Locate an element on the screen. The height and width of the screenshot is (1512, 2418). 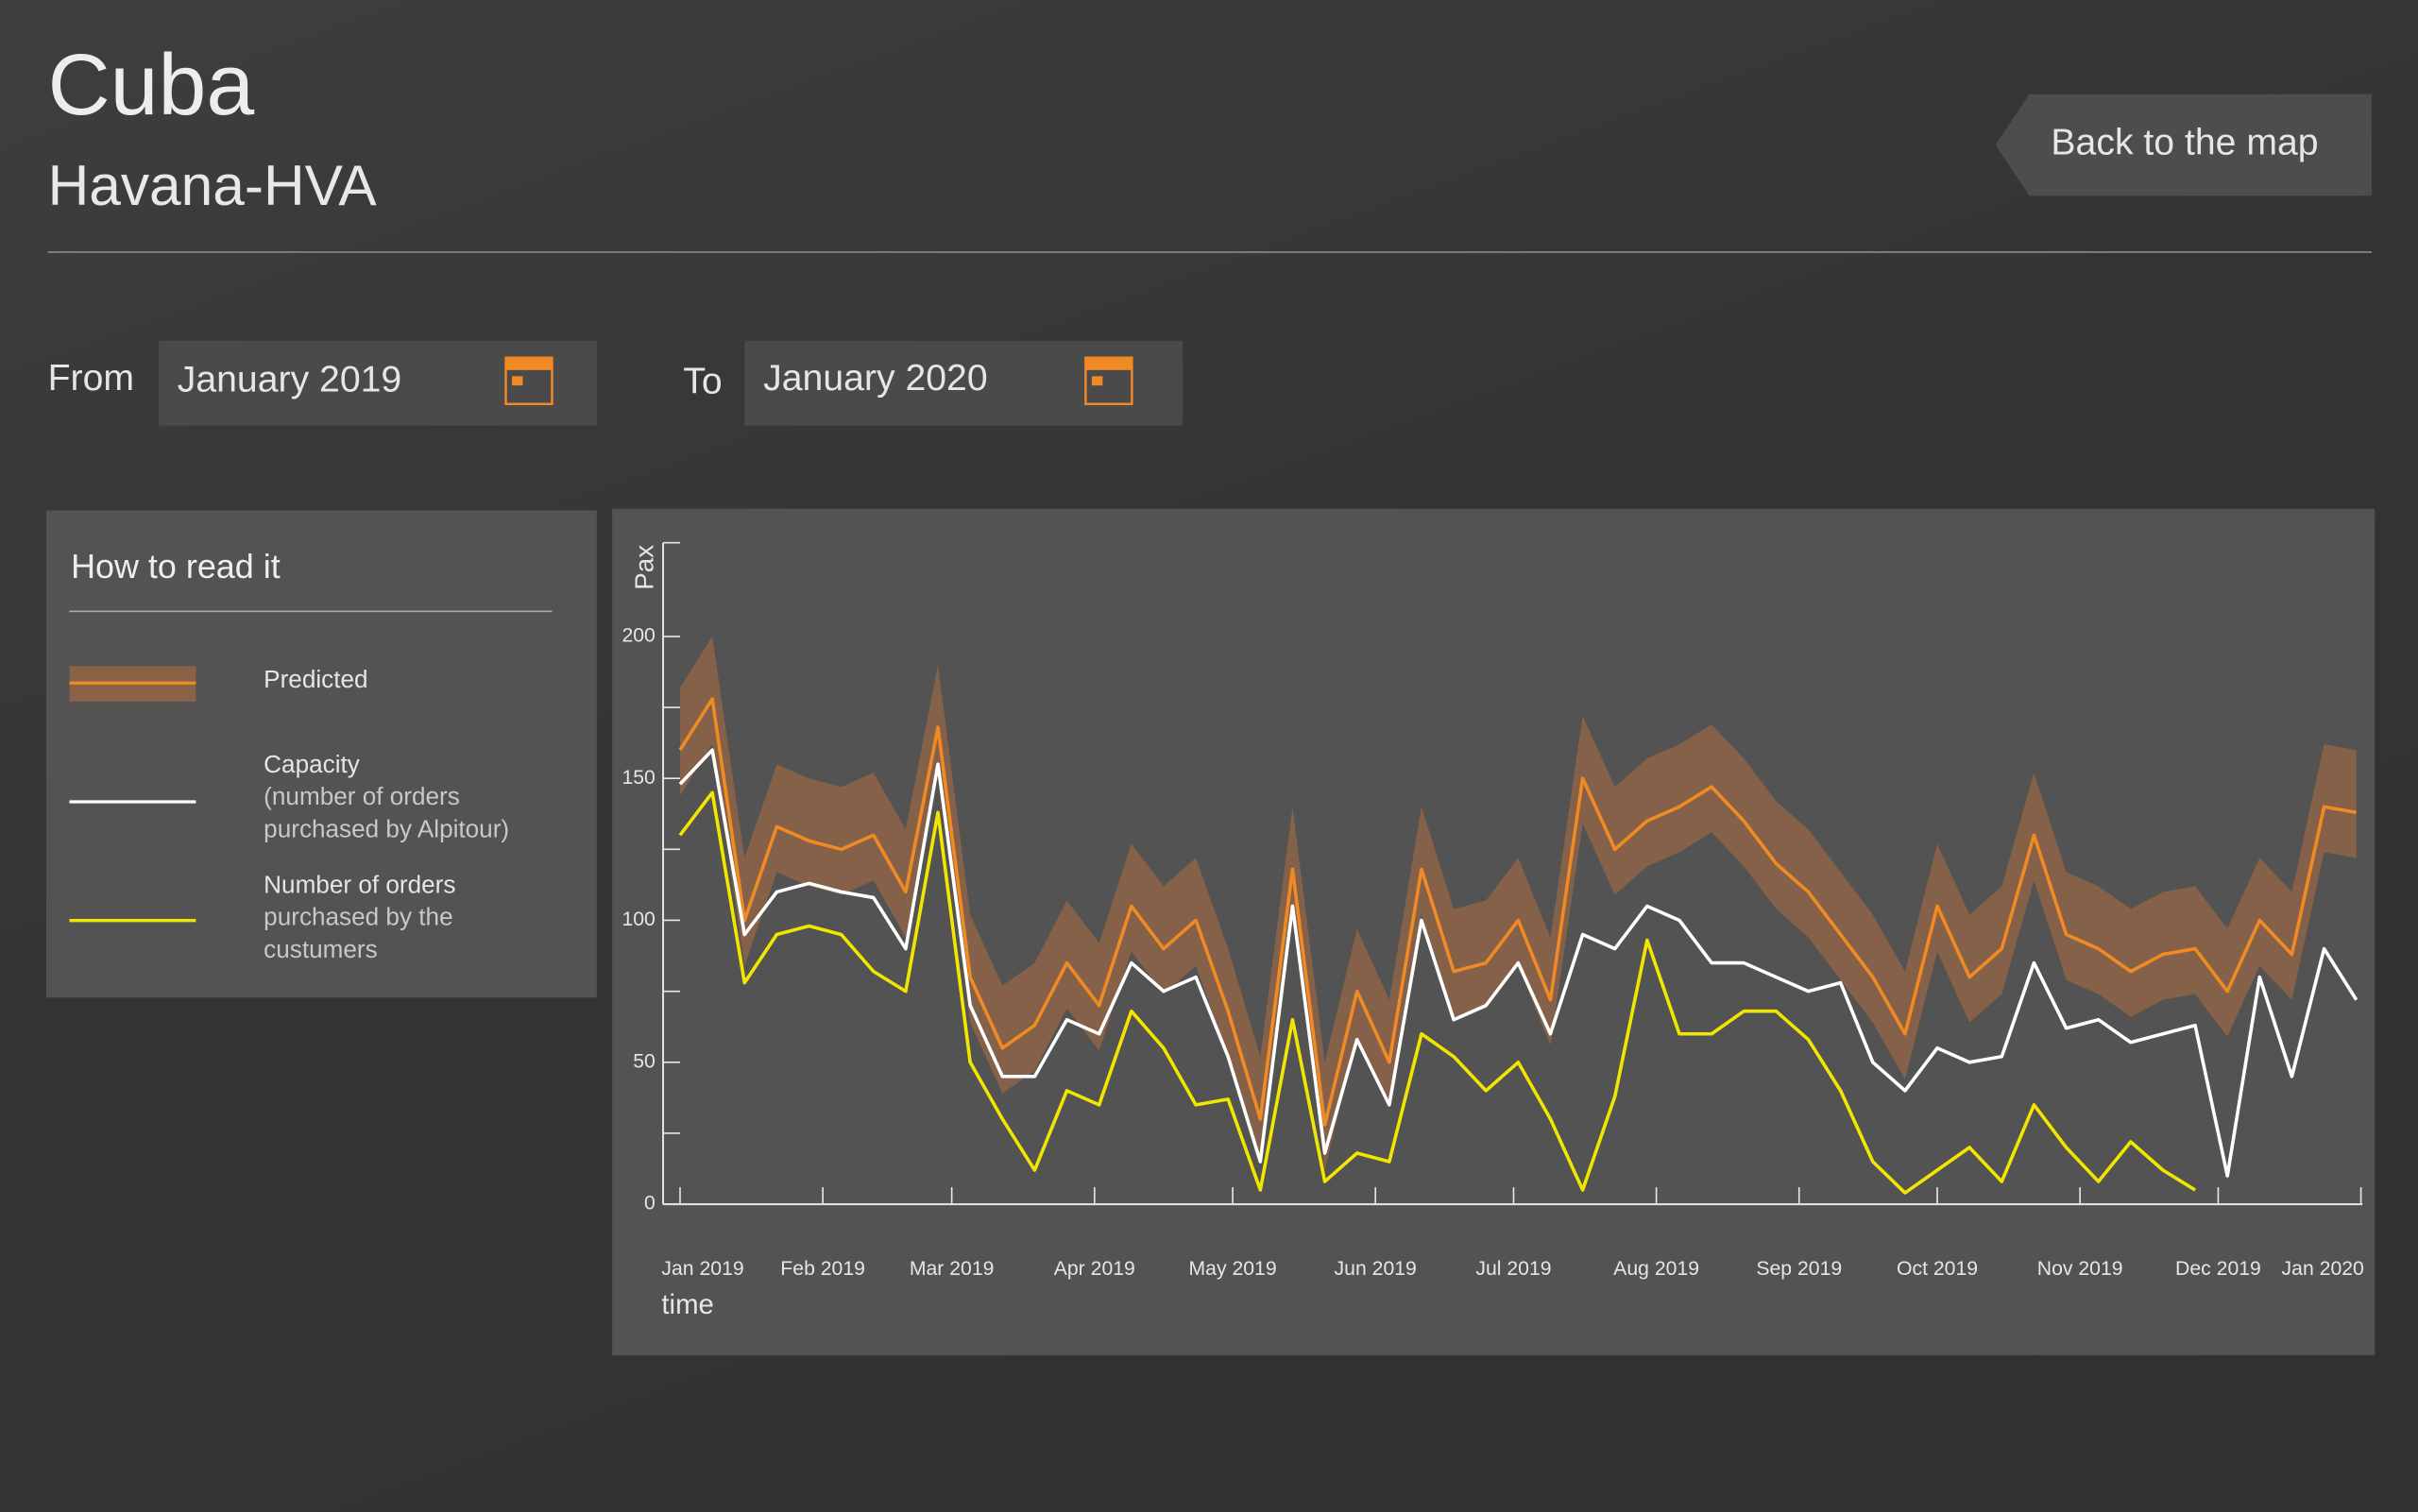
y-tick-label: 0 is located at coordinates (650, 1204).